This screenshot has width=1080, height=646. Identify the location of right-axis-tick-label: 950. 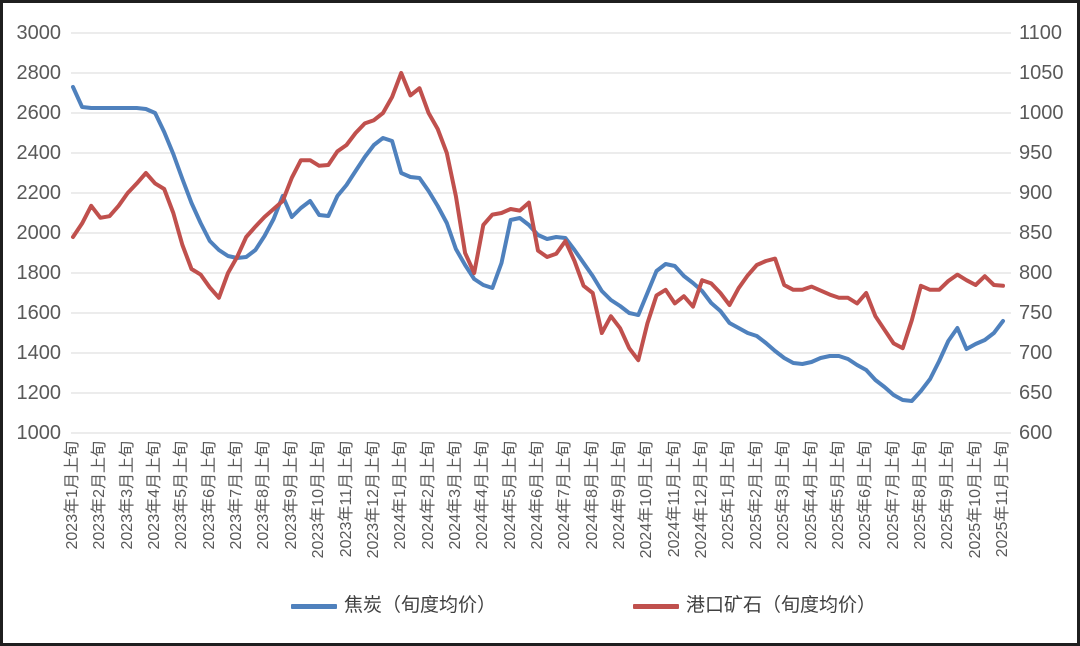
(1036, 153).